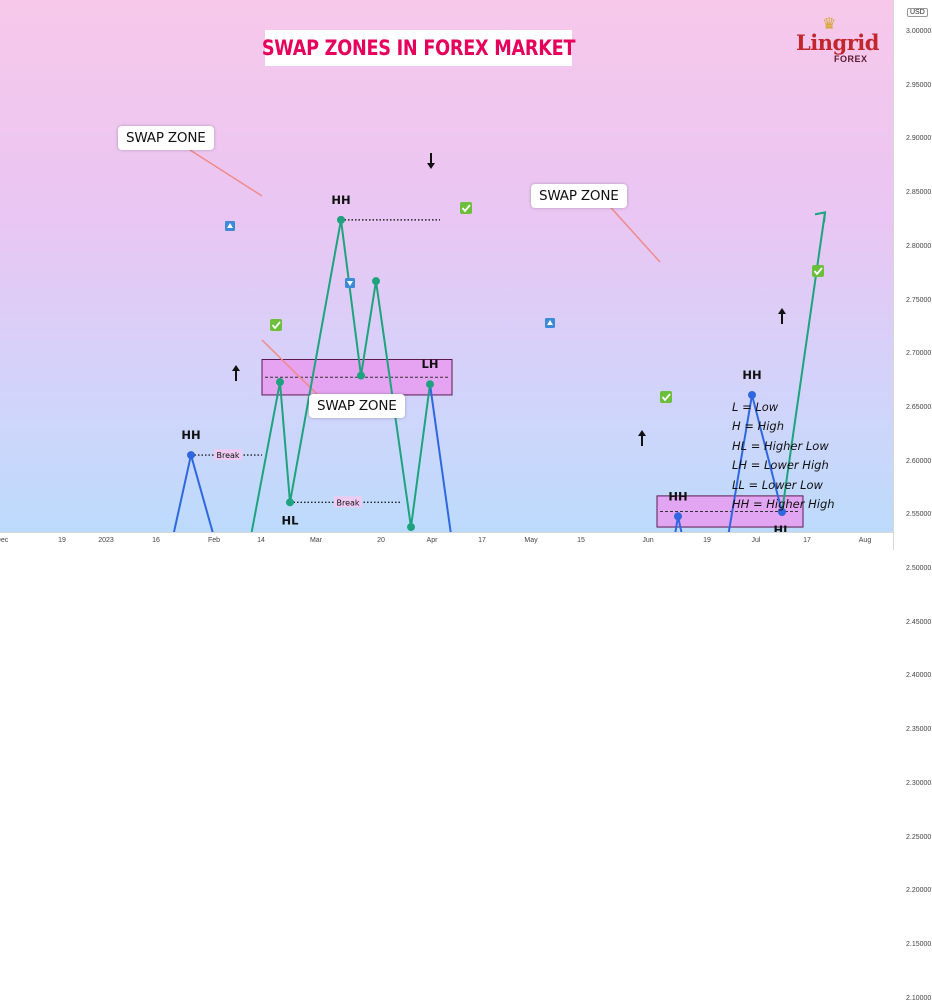 This screenshot has width=932, height=1002. Describe the element at coordinates (919, 622) in the screenshot. I see `y-tick-label: 2.45000` at that location.